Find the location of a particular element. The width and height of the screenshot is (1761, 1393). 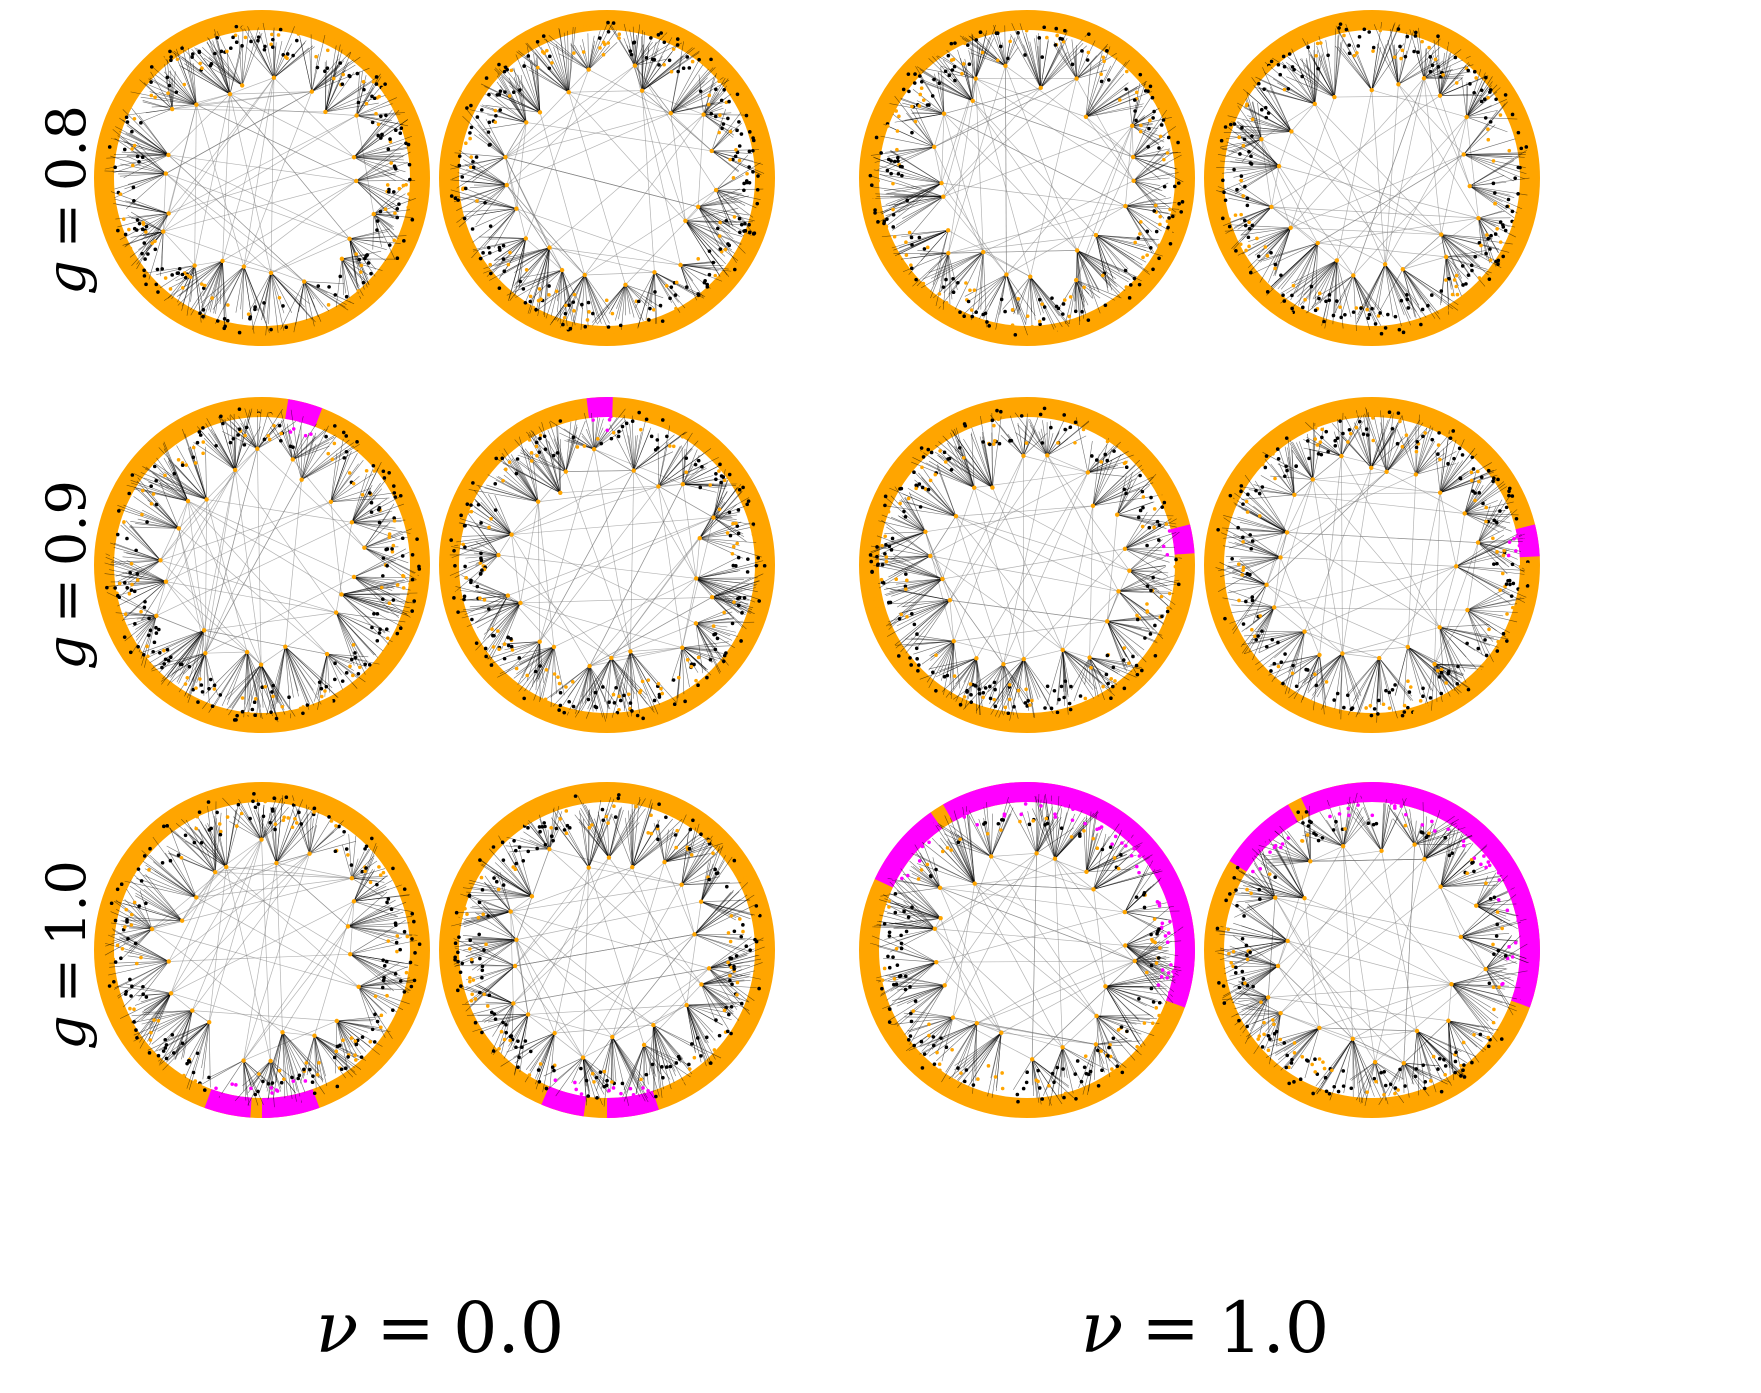

network-panel-r1-c0 is located at coordinates (262, 565).